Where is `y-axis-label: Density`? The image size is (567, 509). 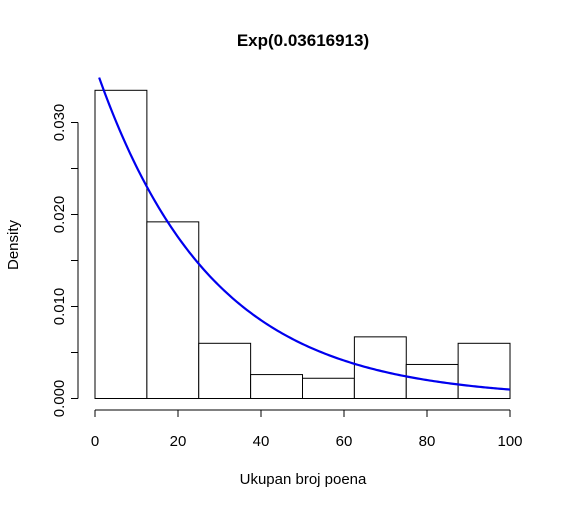
y-axis-label: Density is located at coordinates (13, 244).